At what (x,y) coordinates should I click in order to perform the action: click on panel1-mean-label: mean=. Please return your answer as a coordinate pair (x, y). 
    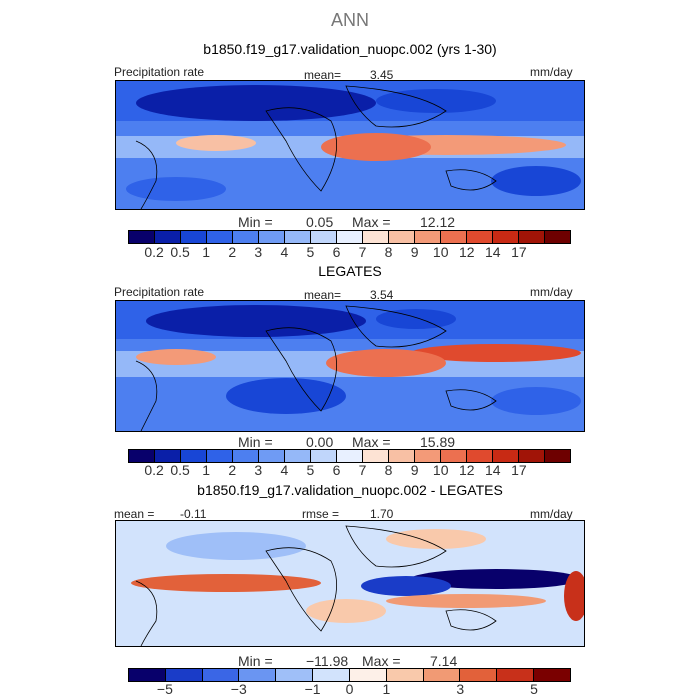
    Looking at the image, I should click on (323, 75).